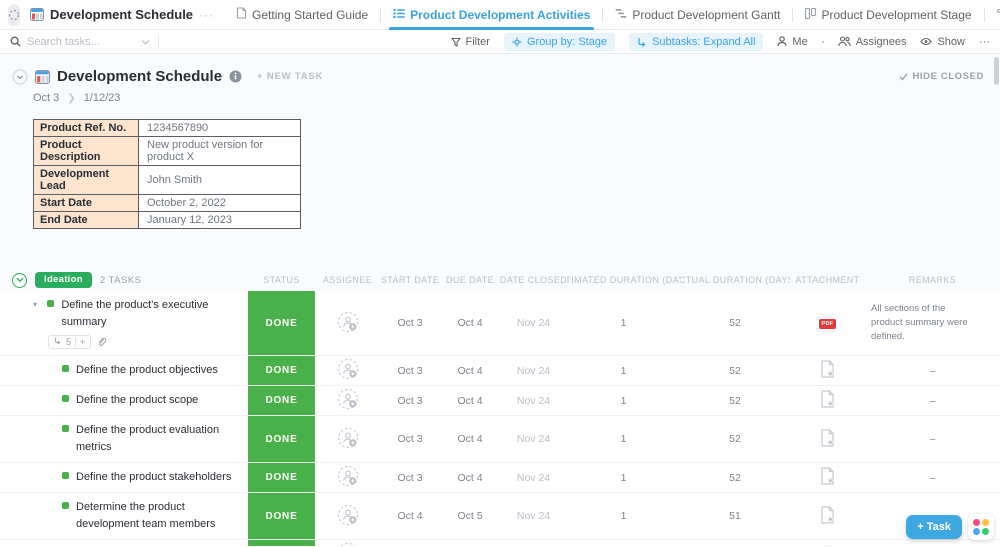 Image resolution: width=1000 pixels, height=547 pixels. What do you see at coordinates (14, 14) in the screenshot?
I see `workspace-loader-button` at bounding box center [14, 14].